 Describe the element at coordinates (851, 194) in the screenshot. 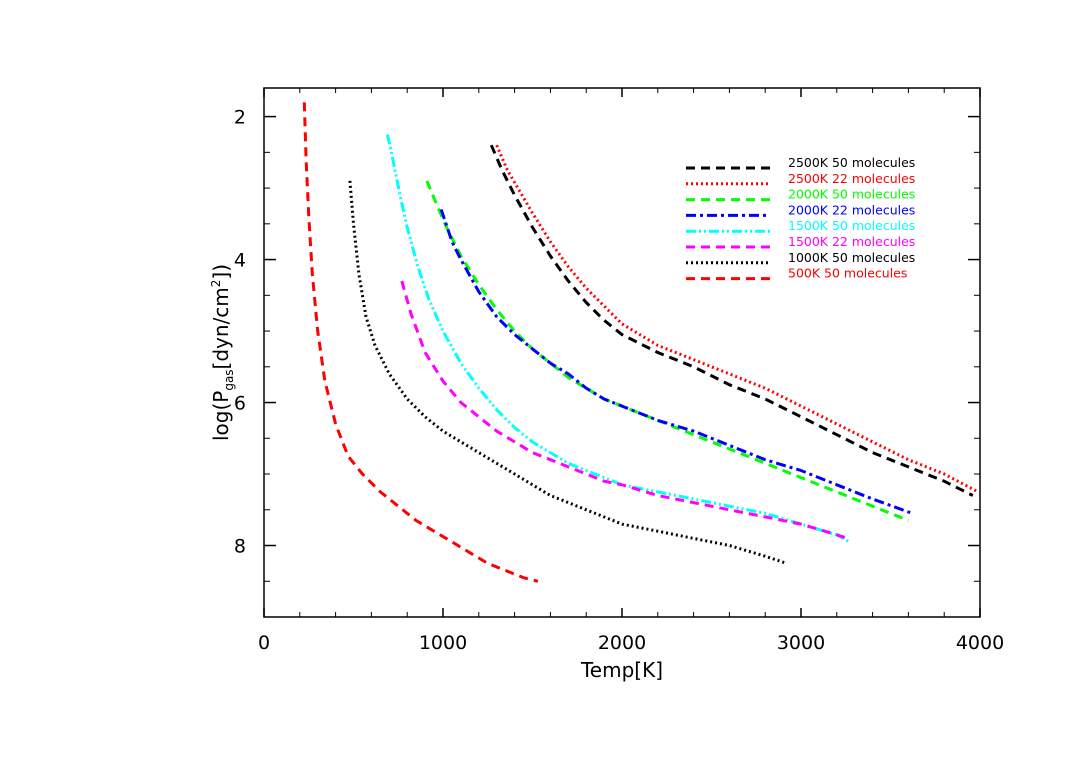

I see `legend-label: 2000K 50 molecules` at that location.